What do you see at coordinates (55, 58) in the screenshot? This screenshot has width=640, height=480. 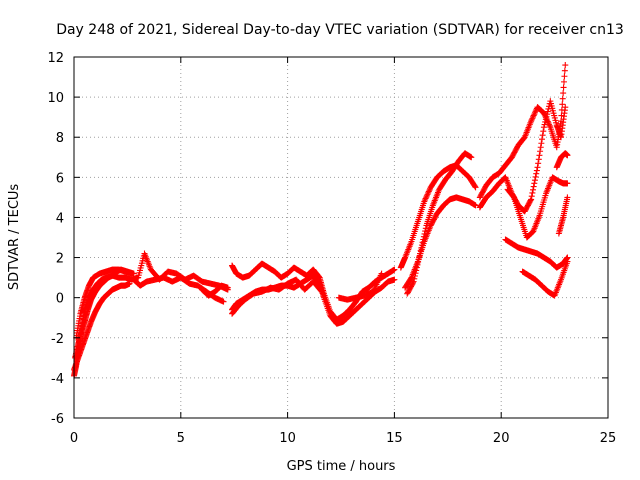 I see `y-tick-label: 12` at bounding box center [55, 58].